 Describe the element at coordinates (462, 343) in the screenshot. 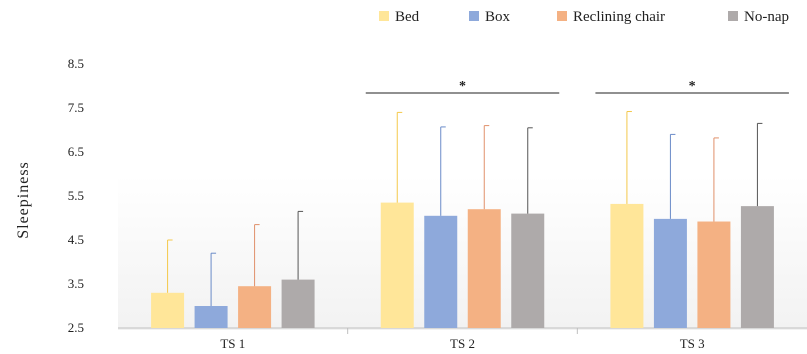

I see `x-tick-label: TS 2` at that location.